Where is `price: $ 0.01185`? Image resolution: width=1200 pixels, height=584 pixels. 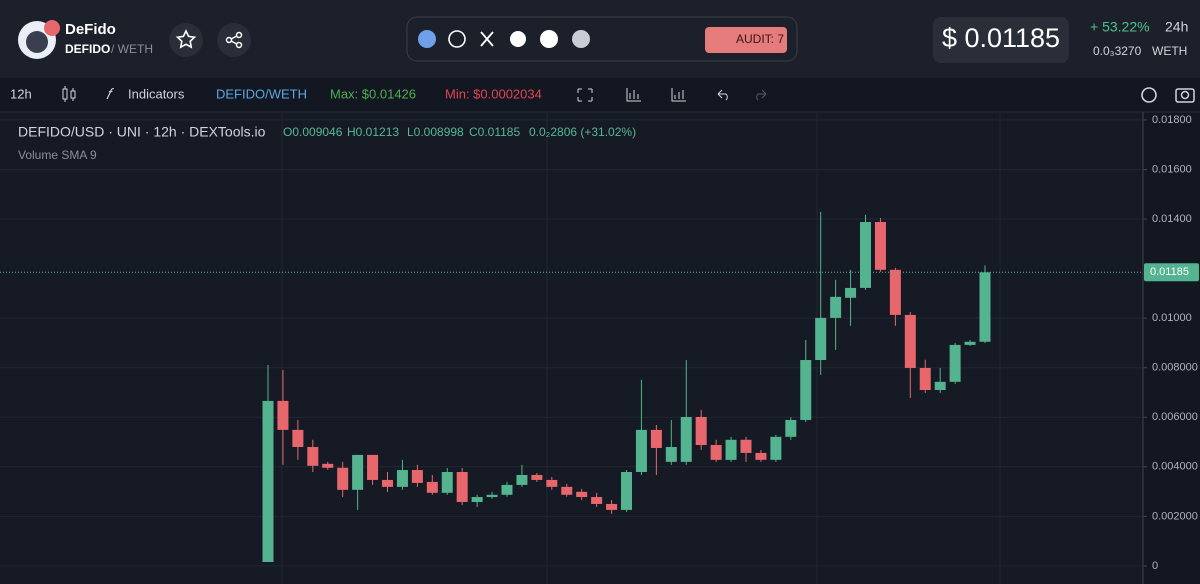 price: $ 0.01185 is located at coordinates (1001, 38).